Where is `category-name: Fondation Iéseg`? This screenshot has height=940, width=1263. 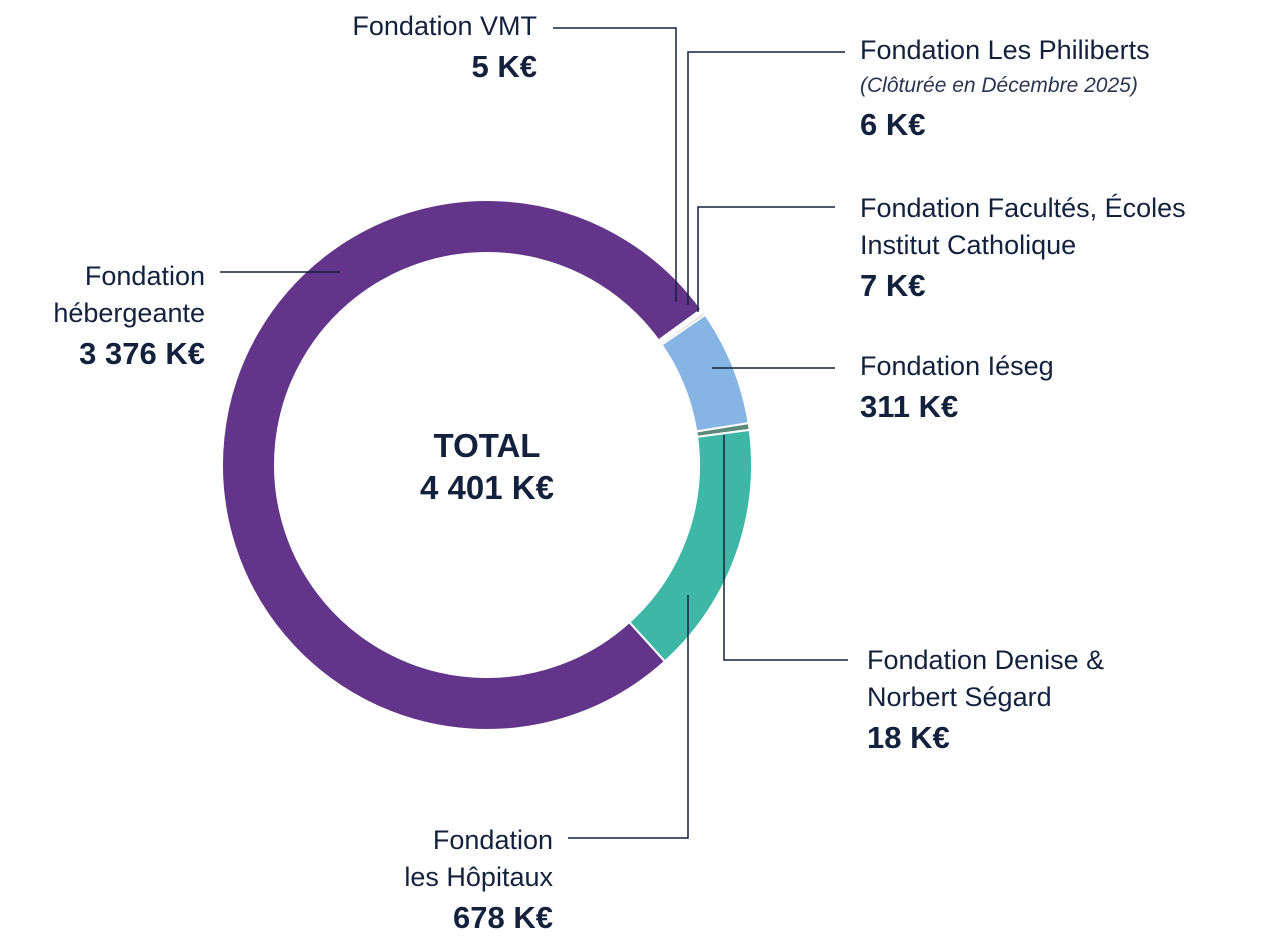 category-name: Fondation Iéseg is located at coordinates (957, 366).